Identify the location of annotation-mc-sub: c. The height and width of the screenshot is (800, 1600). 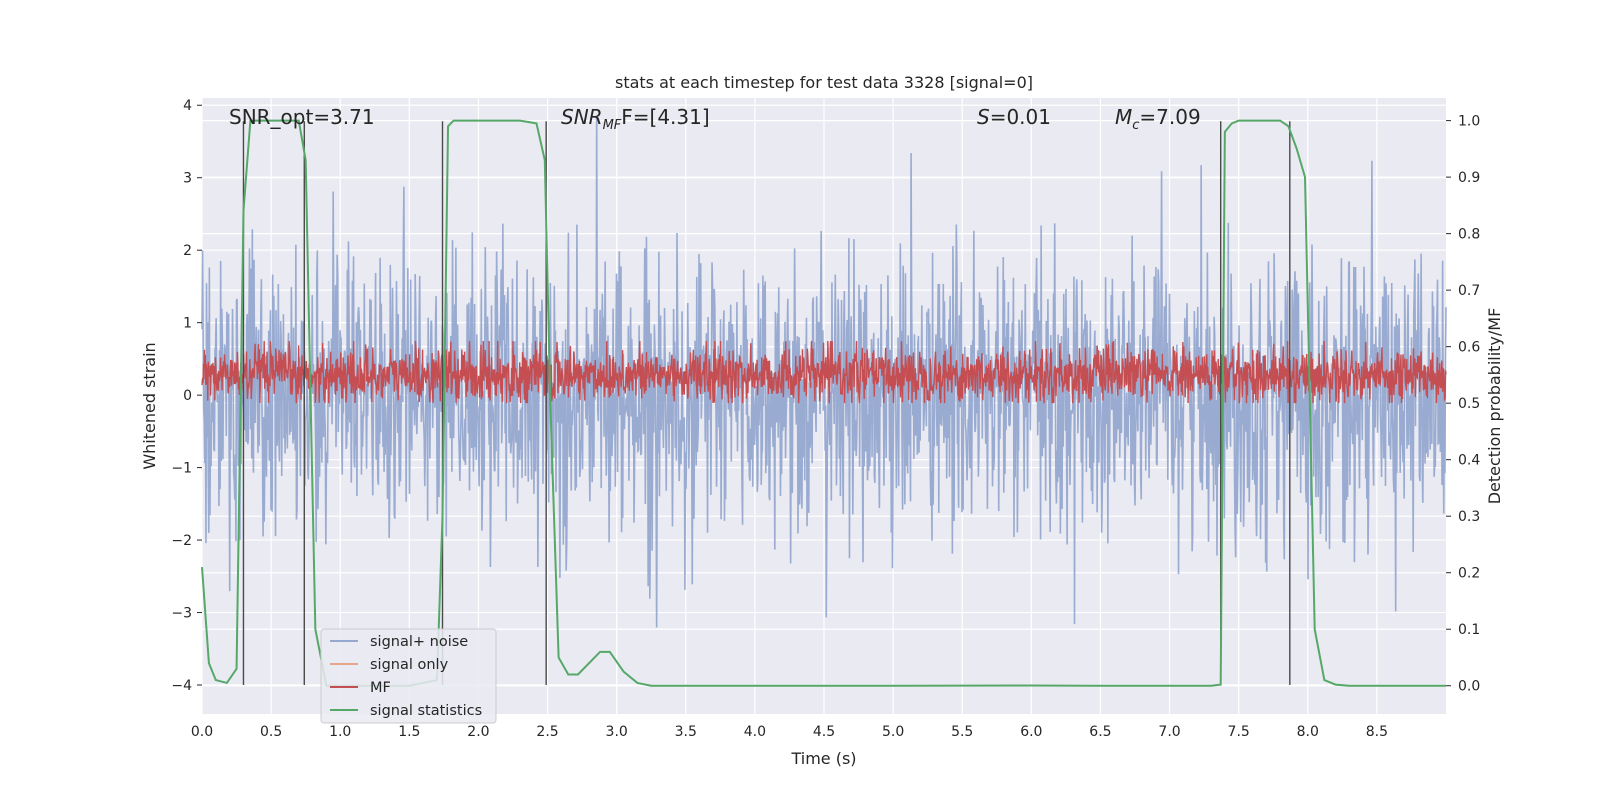
(1135, 125).